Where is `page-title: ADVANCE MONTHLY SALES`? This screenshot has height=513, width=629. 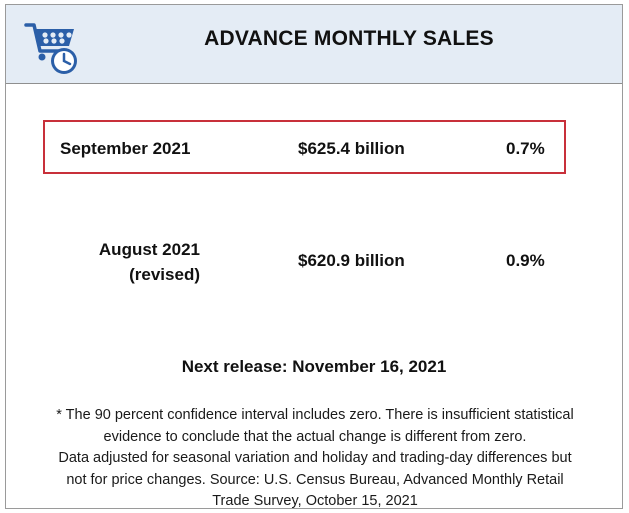
page-title: ADVANCE MONTHLY SALES is located at coordinates (349, 38).